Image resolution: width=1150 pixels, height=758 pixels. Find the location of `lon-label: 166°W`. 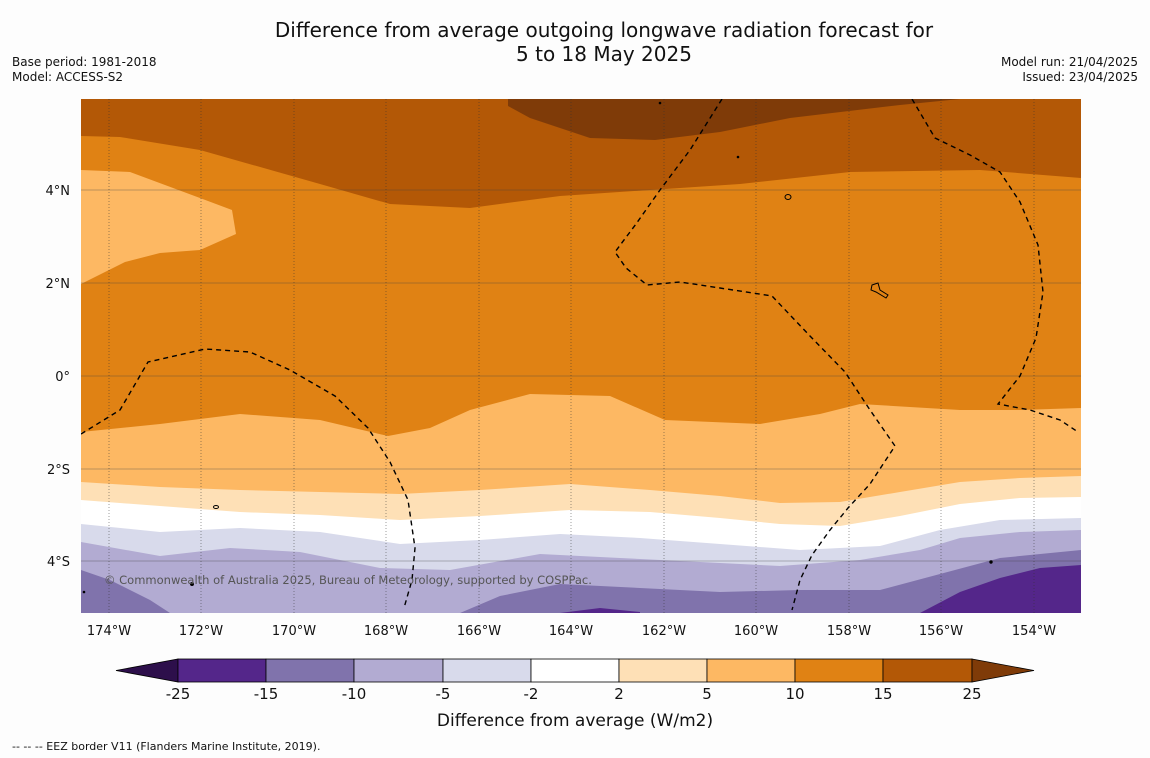

lon-label: 166°W is located at coordinates (479, 631).